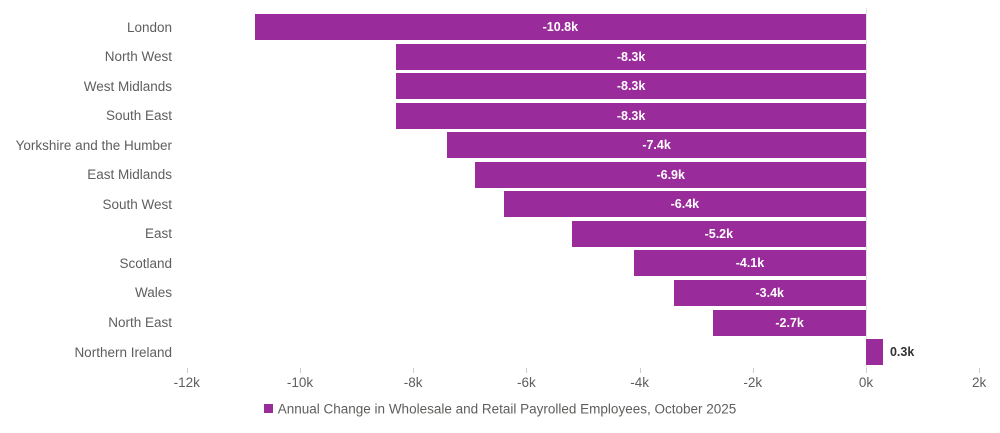 The image size is (1000, 433). I want to click on category-label: East Midlands, so click(129, 175).